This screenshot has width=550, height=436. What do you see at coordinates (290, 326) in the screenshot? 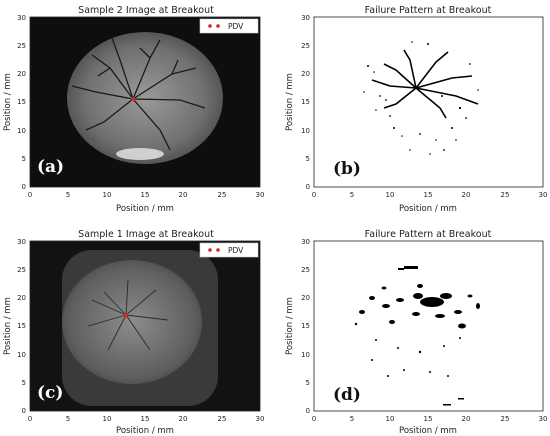
I see `panel-d-ylabel: Position / mm` at bounding box center [290, 326].